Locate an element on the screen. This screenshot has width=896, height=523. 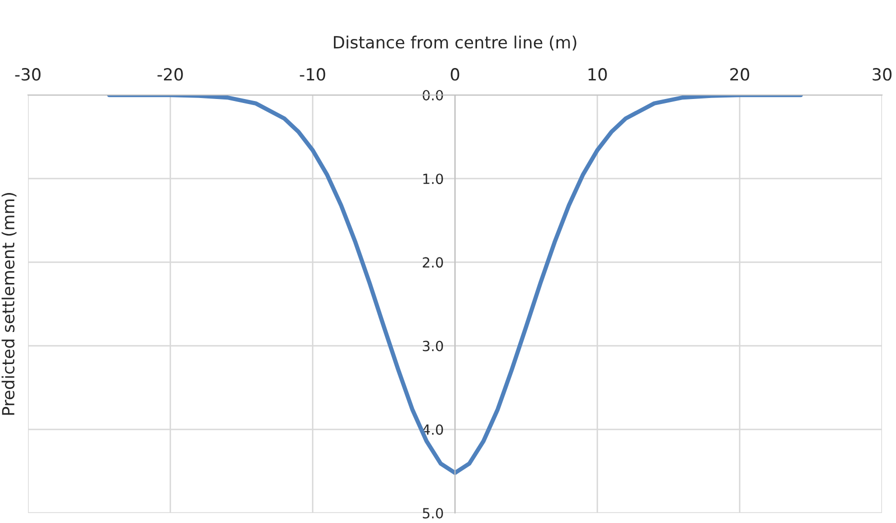
x-axis-title: Distance from centre line (m) is located at coordinates (455, 43).